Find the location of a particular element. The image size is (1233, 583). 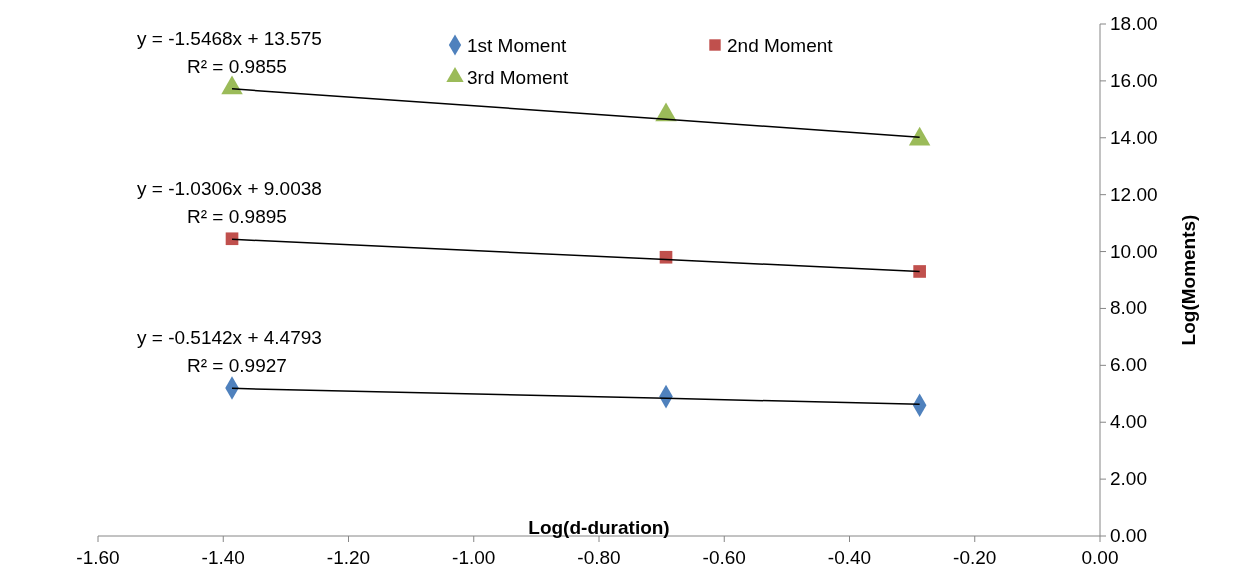

y-axis-title: Log(Moments) is located at coordinates (1188, 280).